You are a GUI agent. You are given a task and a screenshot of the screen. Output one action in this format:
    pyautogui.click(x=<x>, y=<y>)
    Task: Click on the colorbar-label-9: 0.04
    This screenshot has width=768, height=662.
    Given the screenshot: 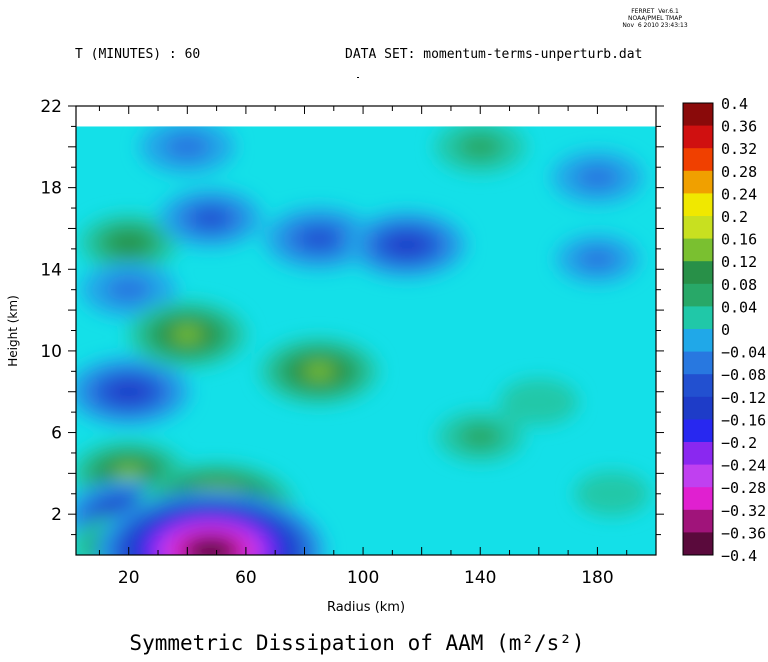 What is the action you would take?
    pyautogui.click(x=739, y=307)
    